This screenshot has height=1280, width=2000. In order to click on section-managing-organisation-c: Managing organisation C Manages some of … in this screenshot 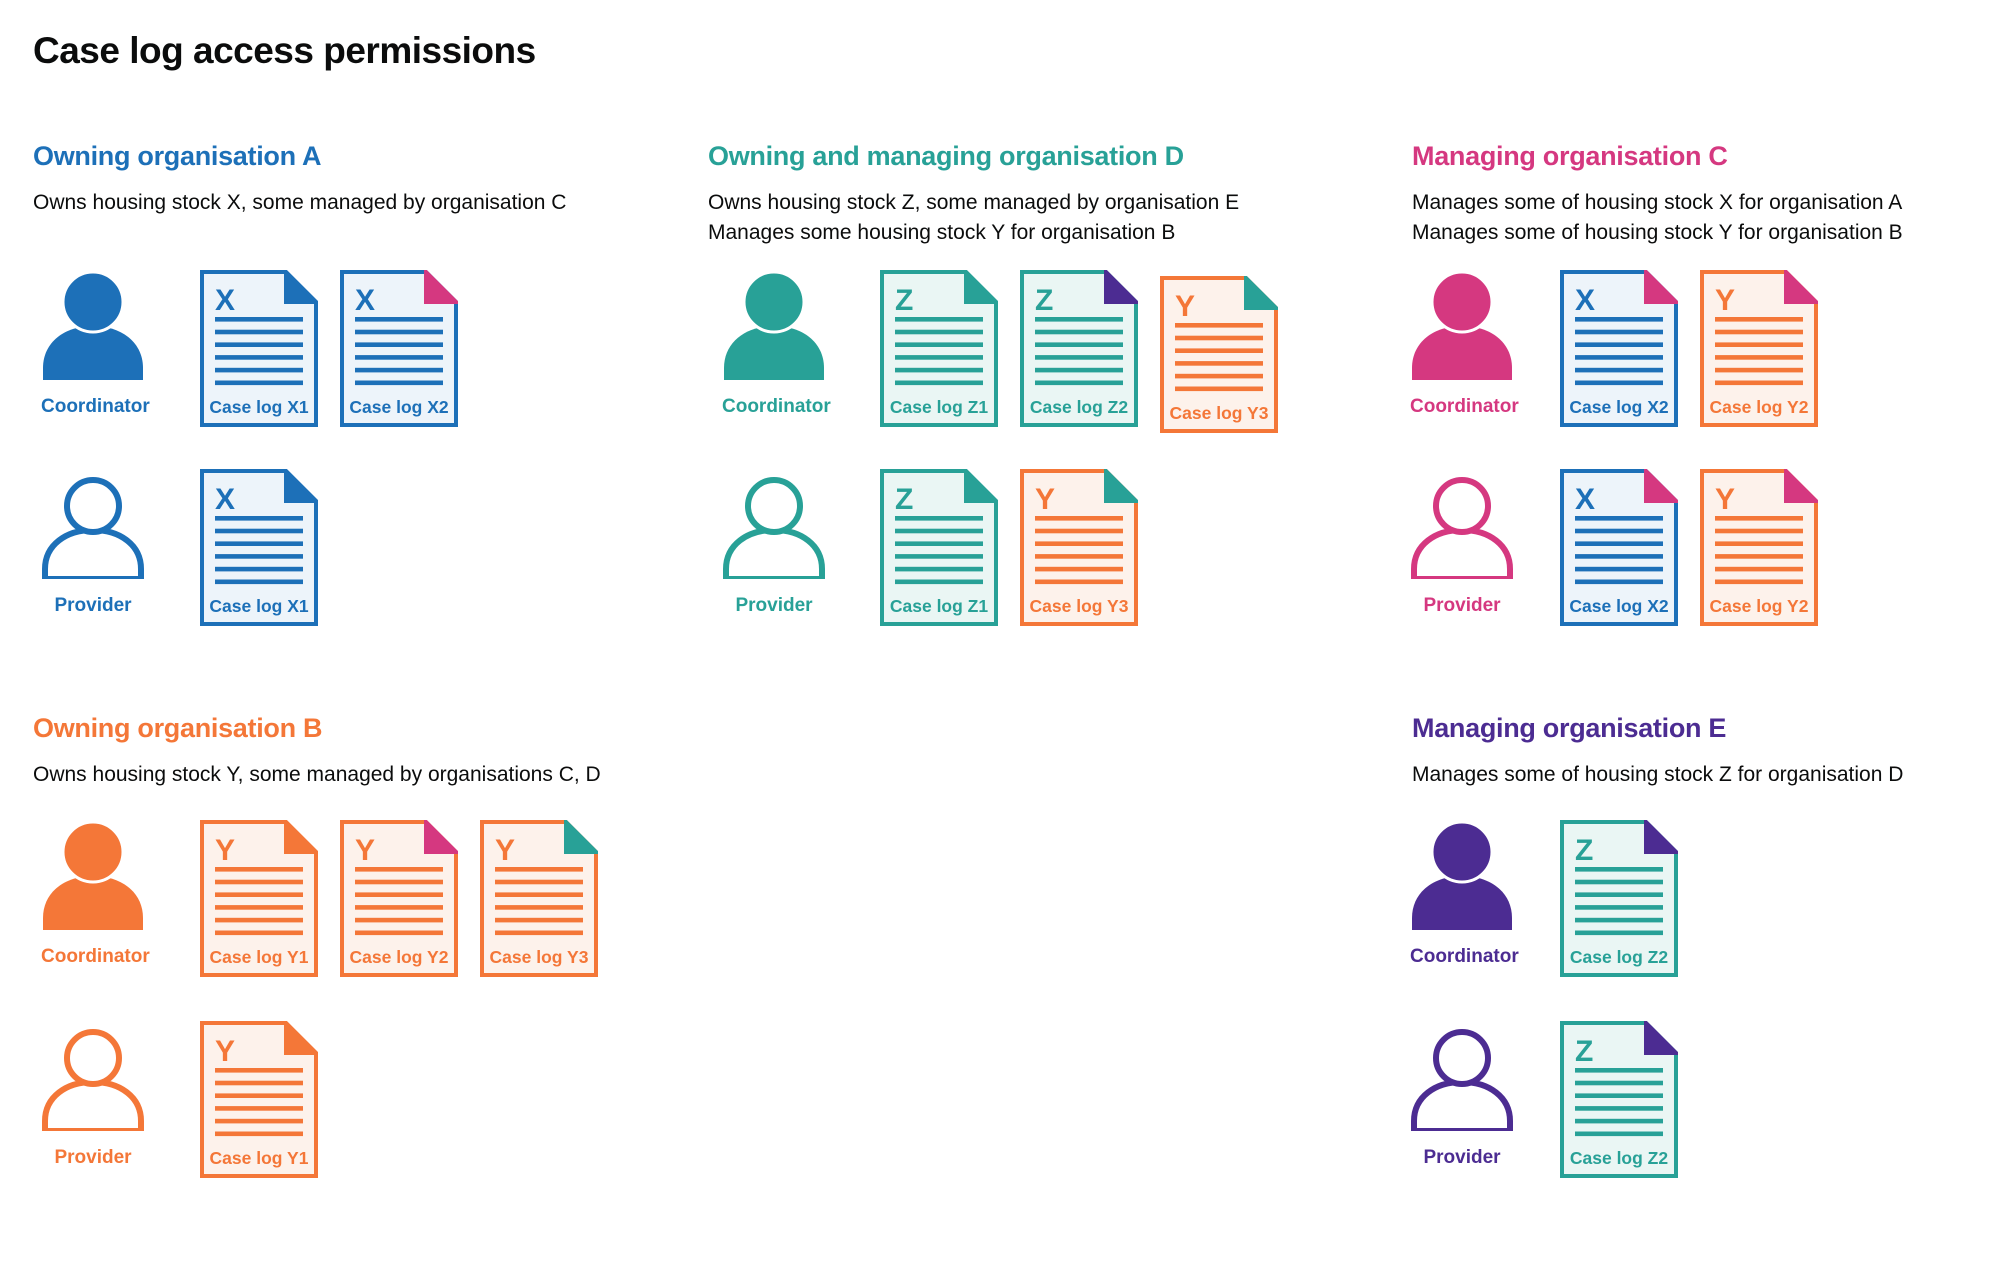, I will do `click(1705, 383)`.